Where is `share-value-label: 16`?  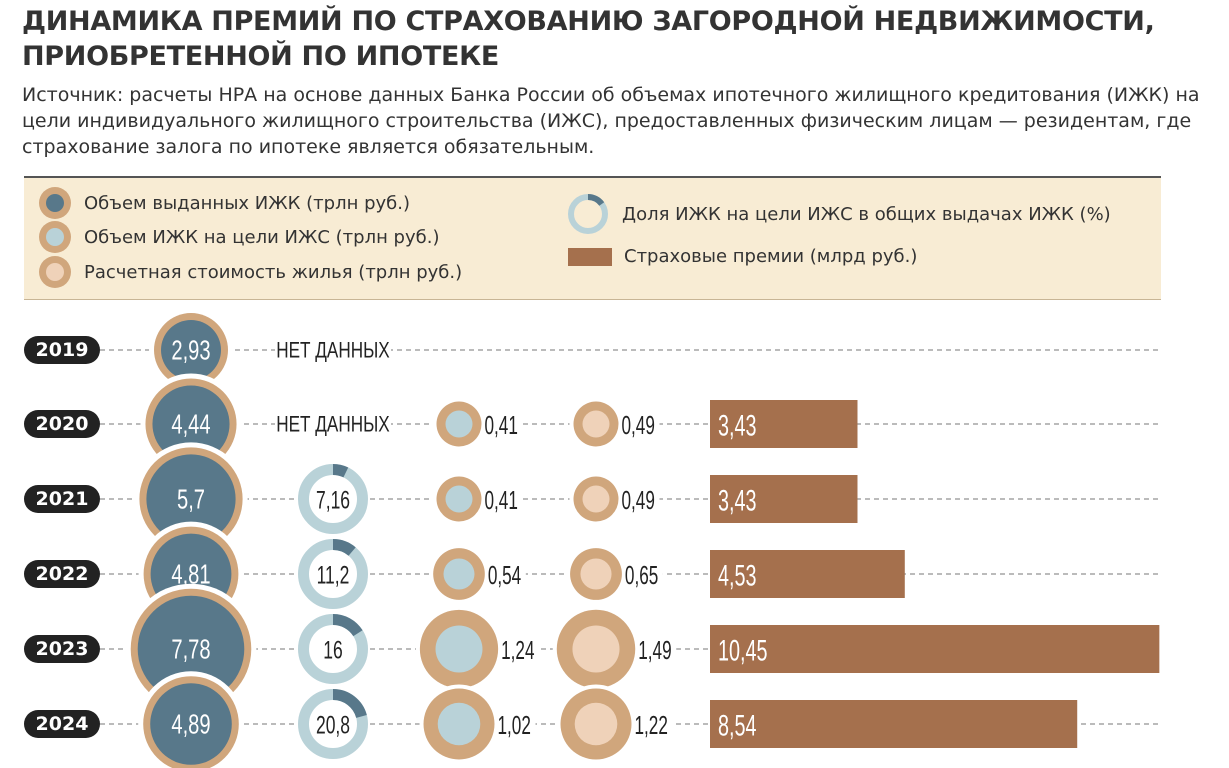 share-value-label: 16 is located at coordinates (332, 650).